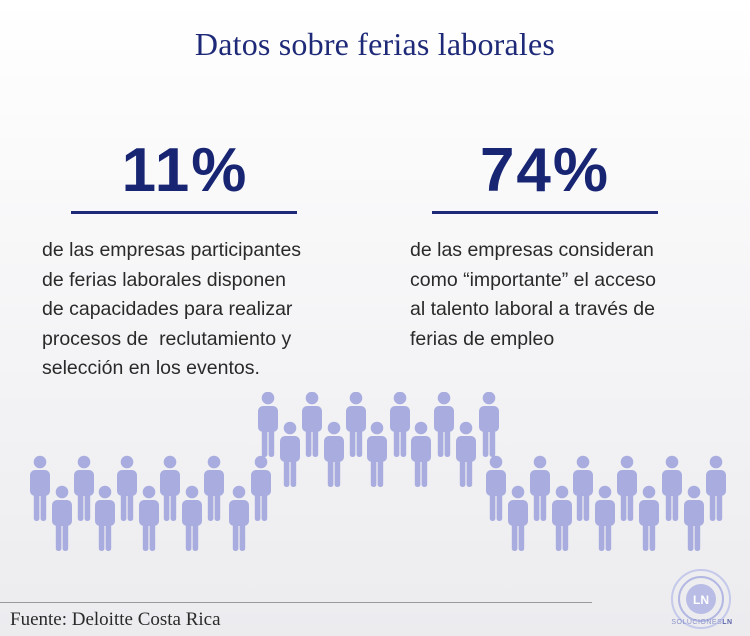 The height and width of the screenshot is (636, 750). I want to click on page-title: Datos sobre ferias laborales, so click(375, 44).